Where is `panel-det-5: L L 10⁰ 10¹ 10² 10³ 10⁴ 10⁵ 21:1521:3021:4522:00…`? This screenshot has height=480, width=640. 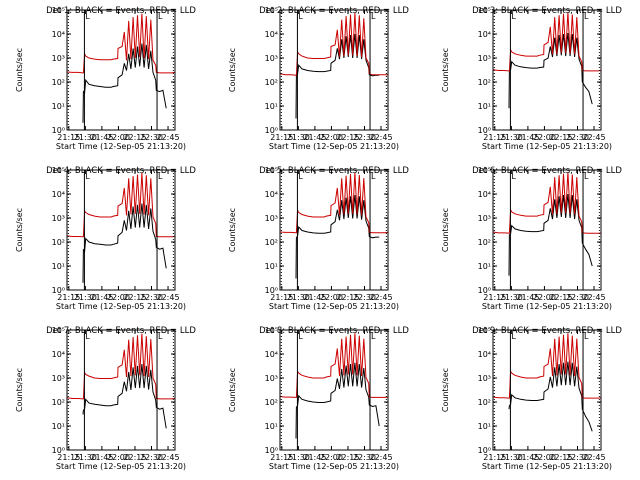
panel-det-5: L L 10⁰ 10¹ 10² 10³ 10⁴ 10⁵ 21:1521:3021:4522:00… is located at coordinates (318, 238).